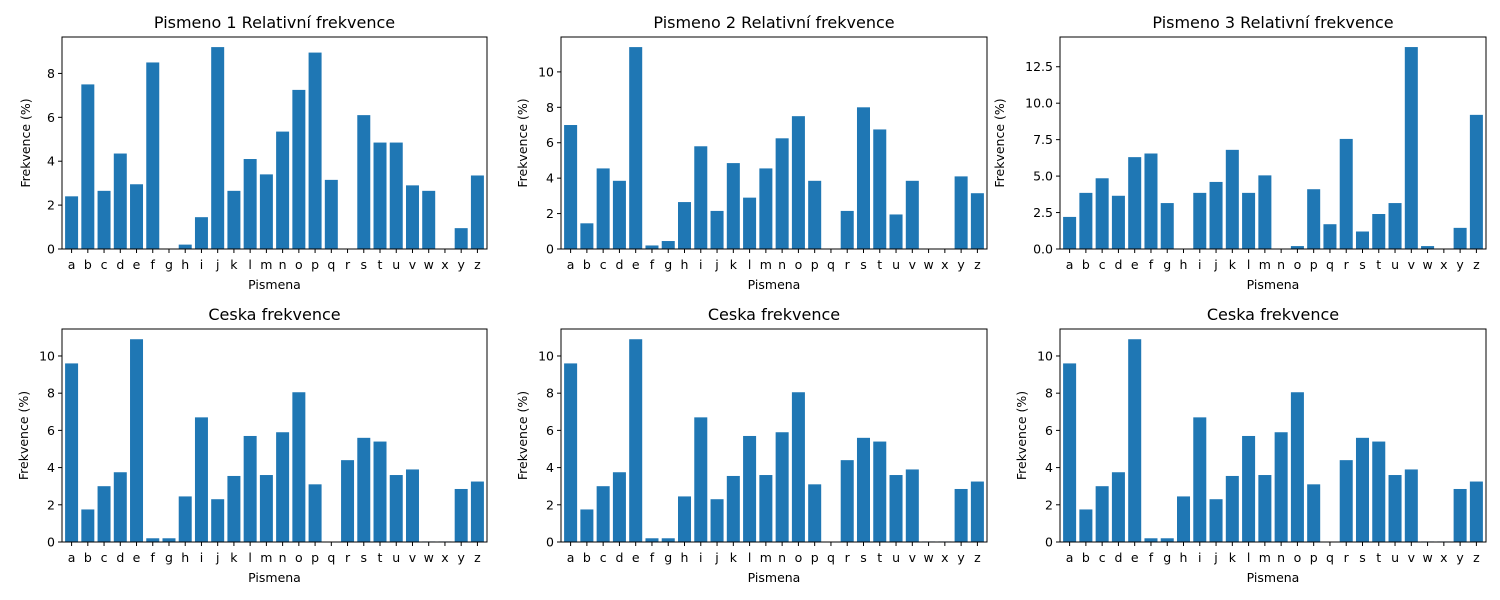 The image size is (1500, 600). What do you see at coordinates (1249, 220) in the screenshot?
I see `bar-l` at bounding box center [1249, 220].